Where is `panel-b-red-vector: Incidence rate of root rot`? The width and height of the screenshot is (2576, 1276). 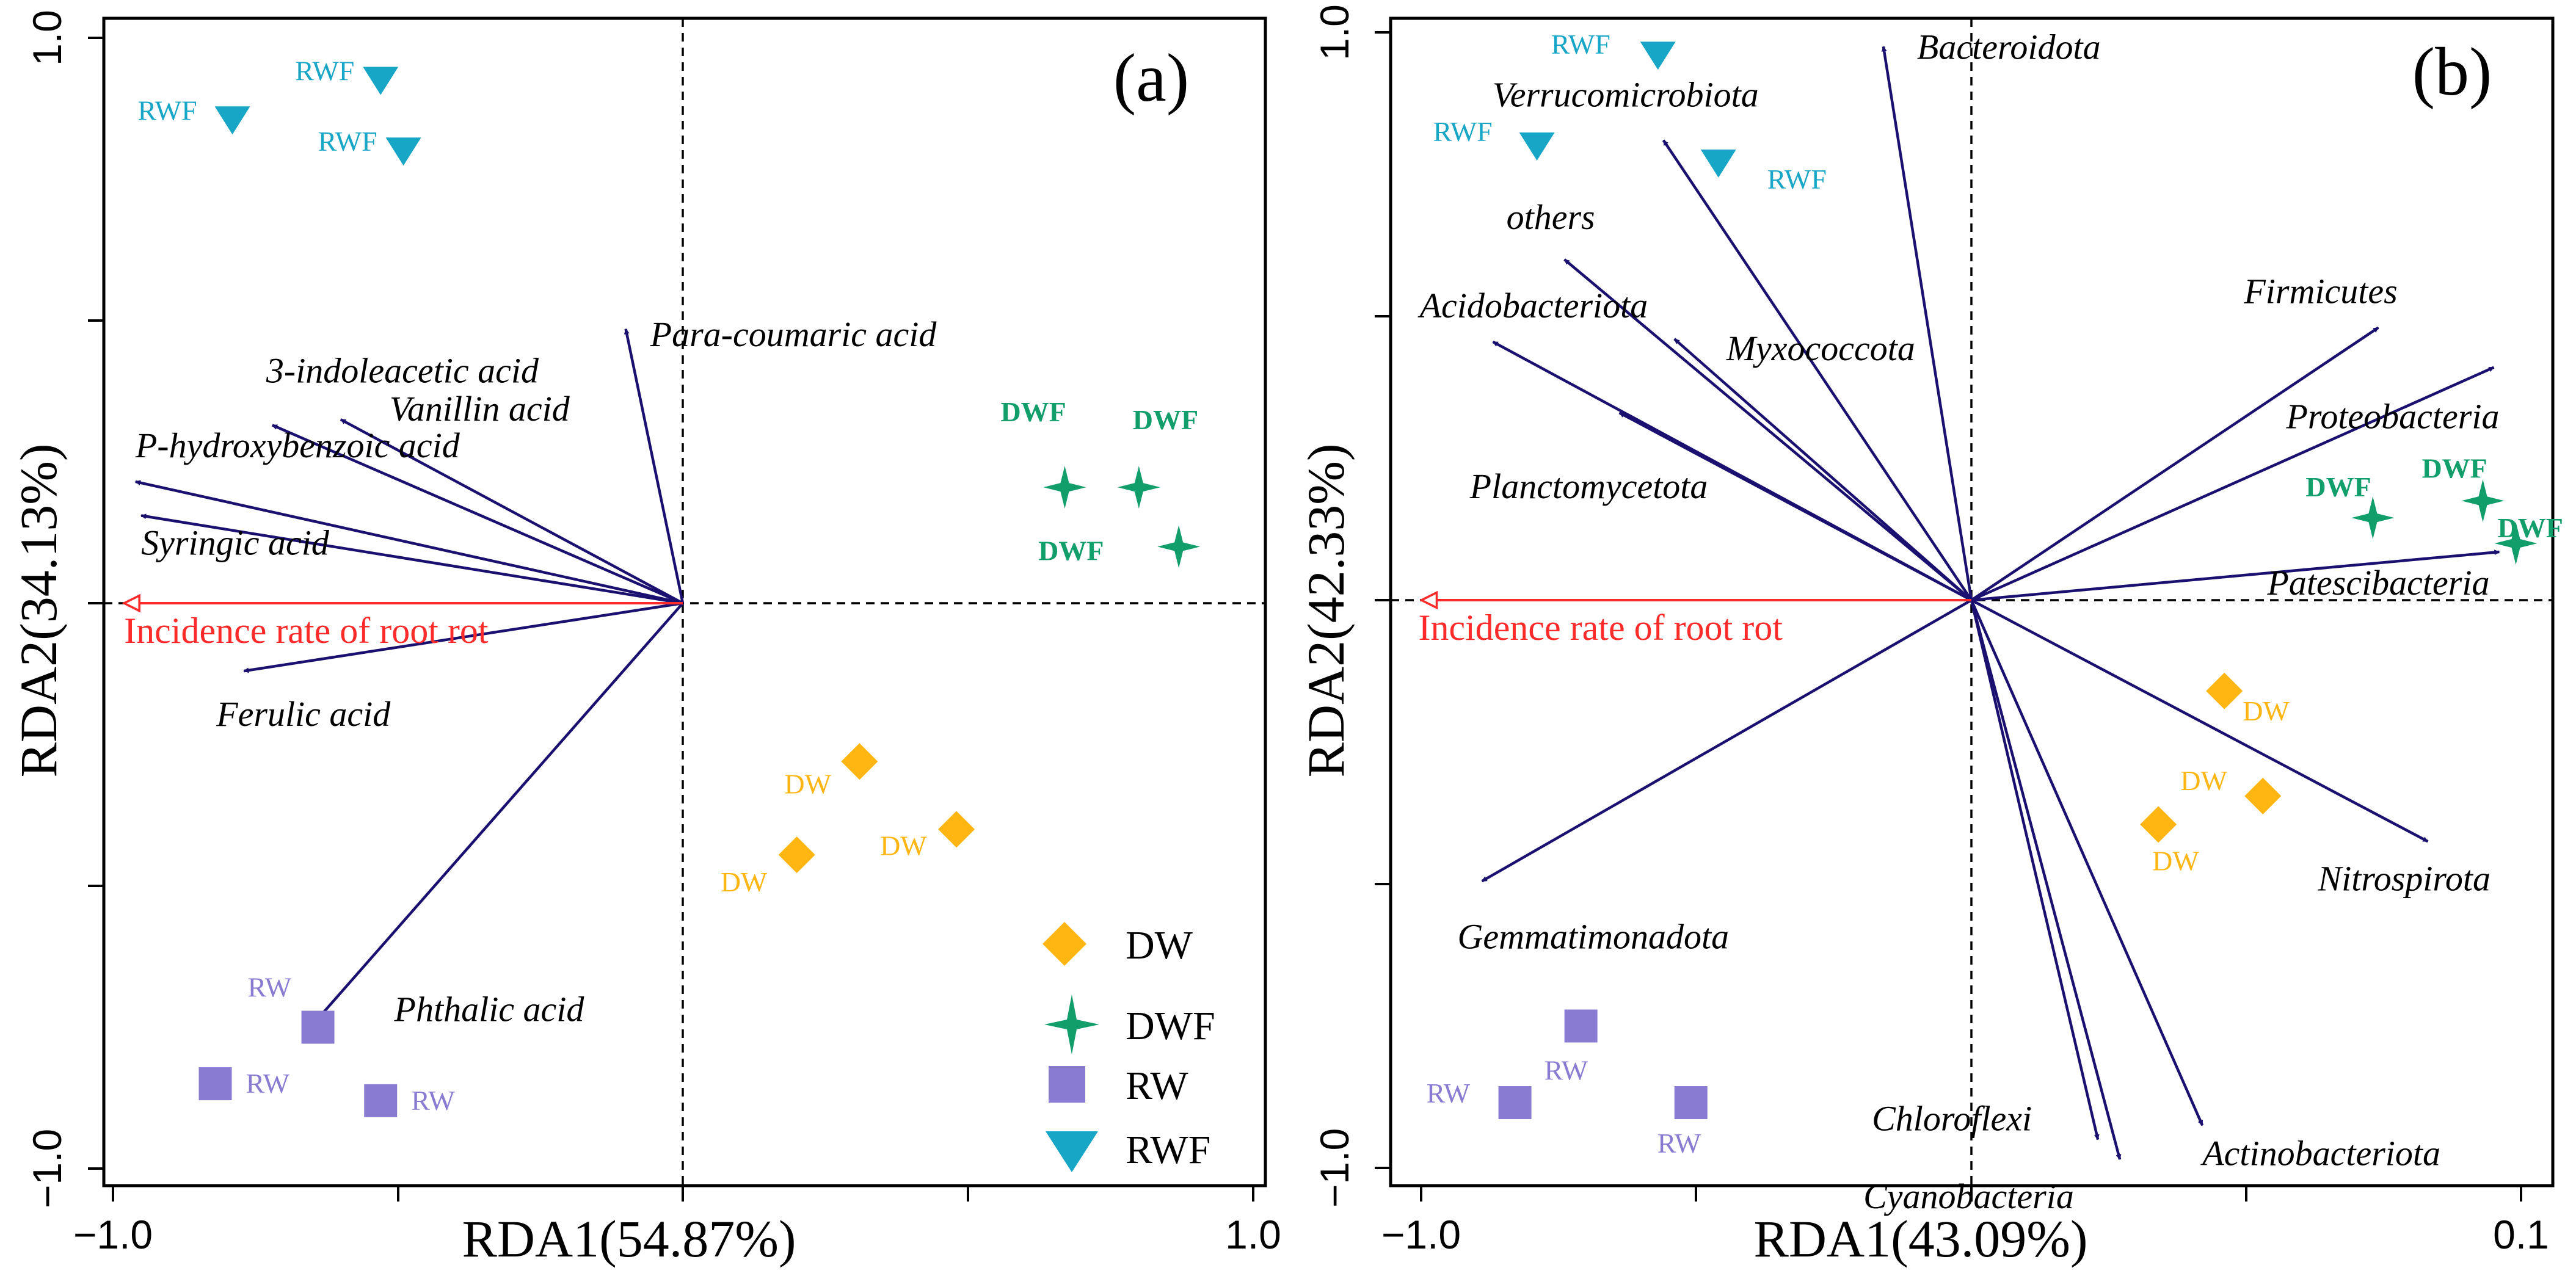
panel-b-red-vector: Incidence rate of root rot is located at coordinates (1695, 624).